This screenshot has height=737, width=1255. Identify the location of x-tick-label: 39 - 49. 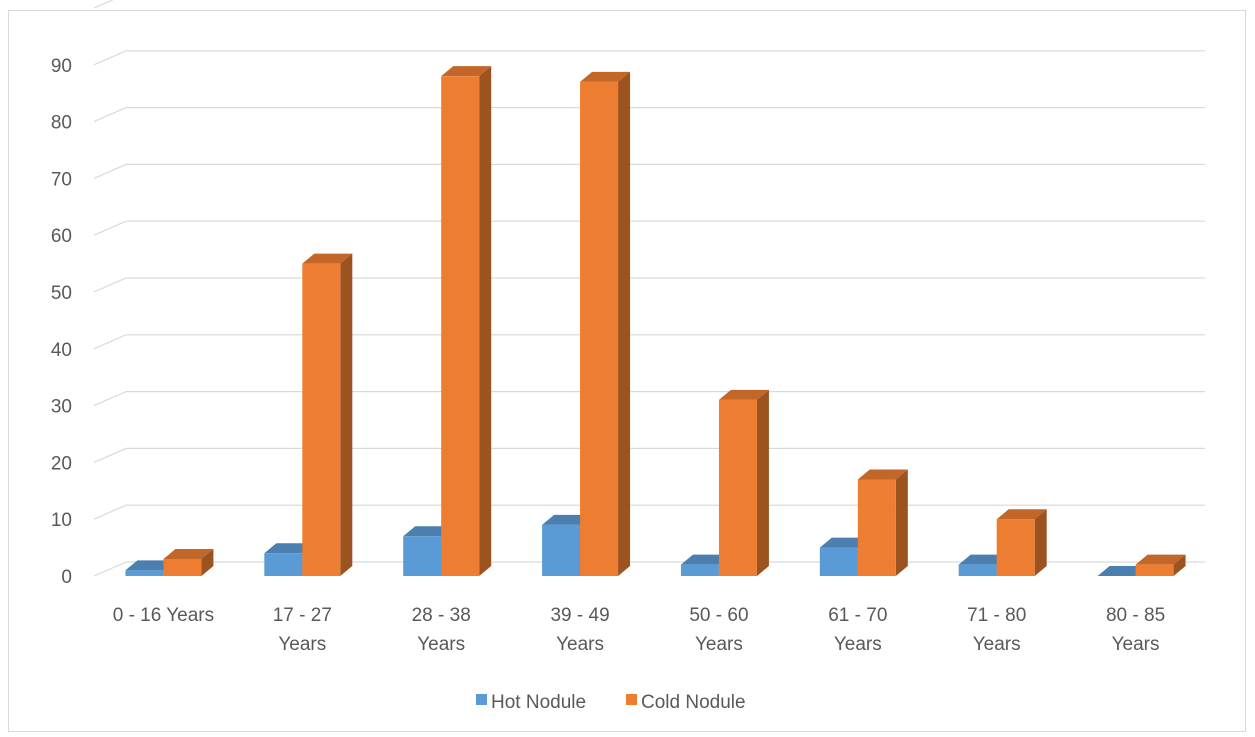
(579, 615).